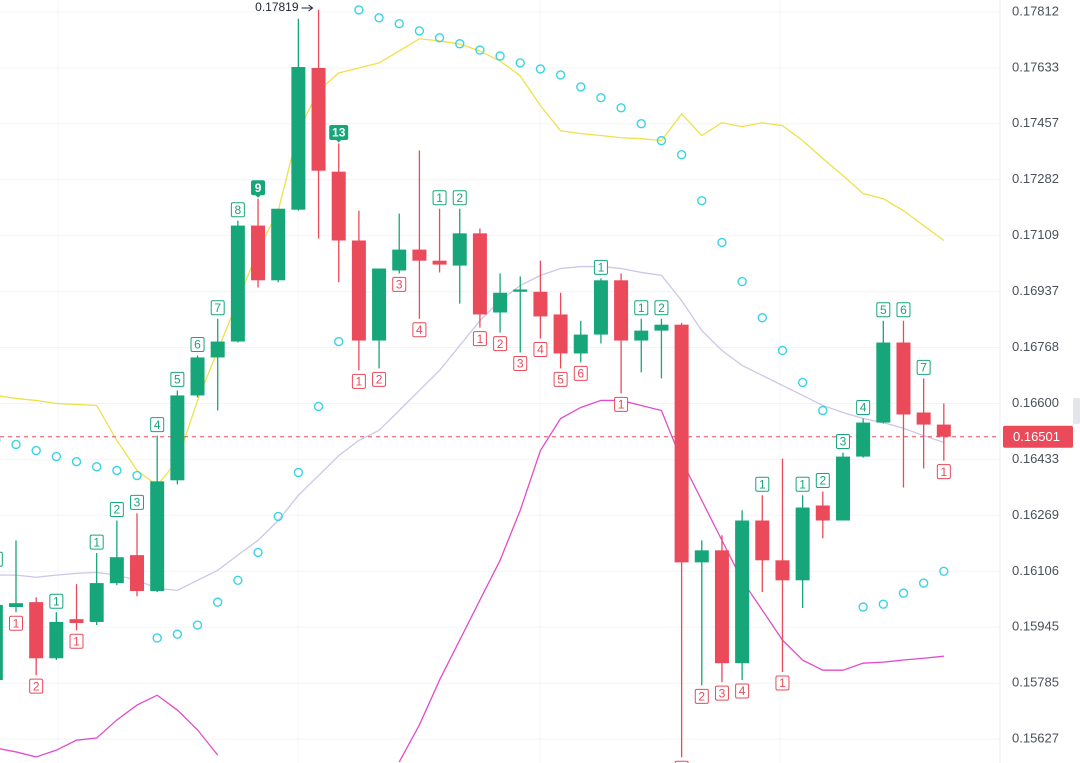 The image size is (1080, 763). What do you see at coordinates (1035, 514) in the screenshot?
I see `y-tick-label: 0.16269` at bounding box center [1035, 514].